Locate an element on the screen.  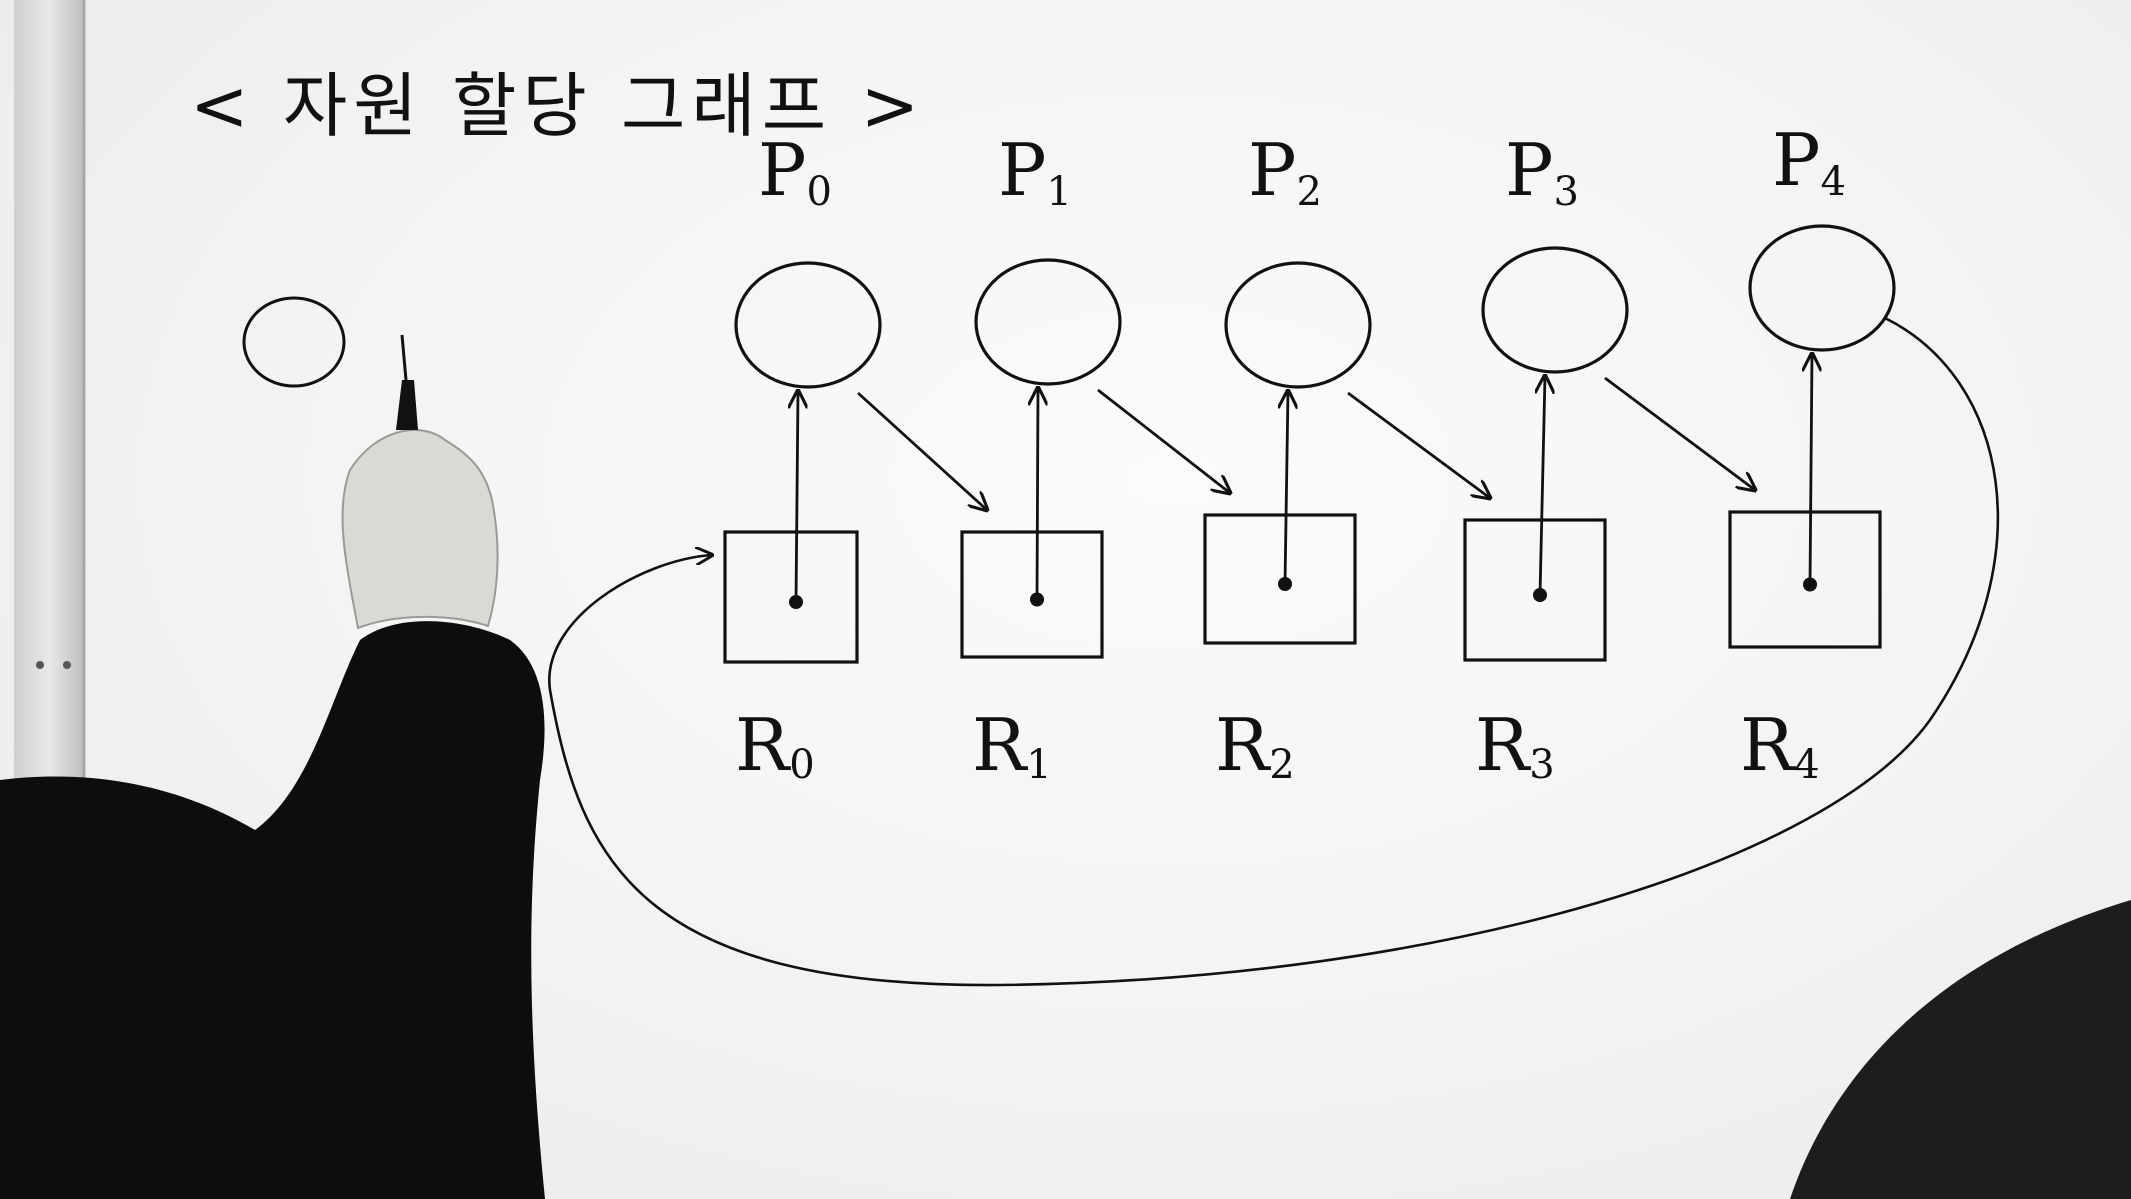
resource-label-r4: R4 is located at coordinates (1780, 745).